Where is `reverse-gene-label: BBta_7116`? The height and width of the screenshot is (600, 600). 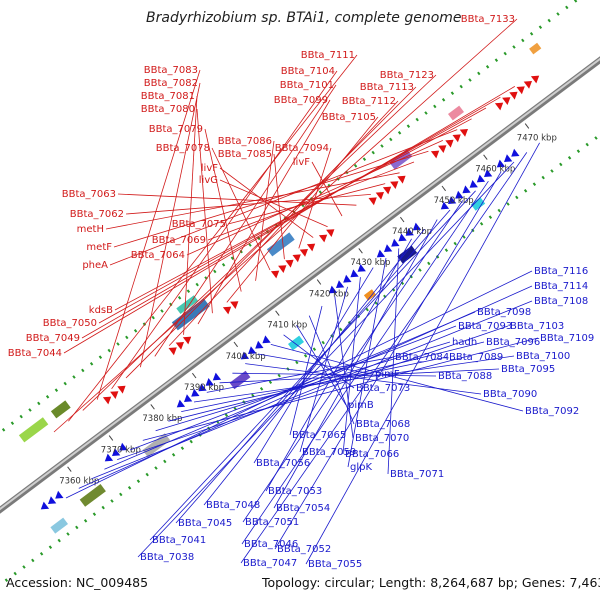 reverse-gene-label: BBta_7116 is located at coordinates (561, 271).